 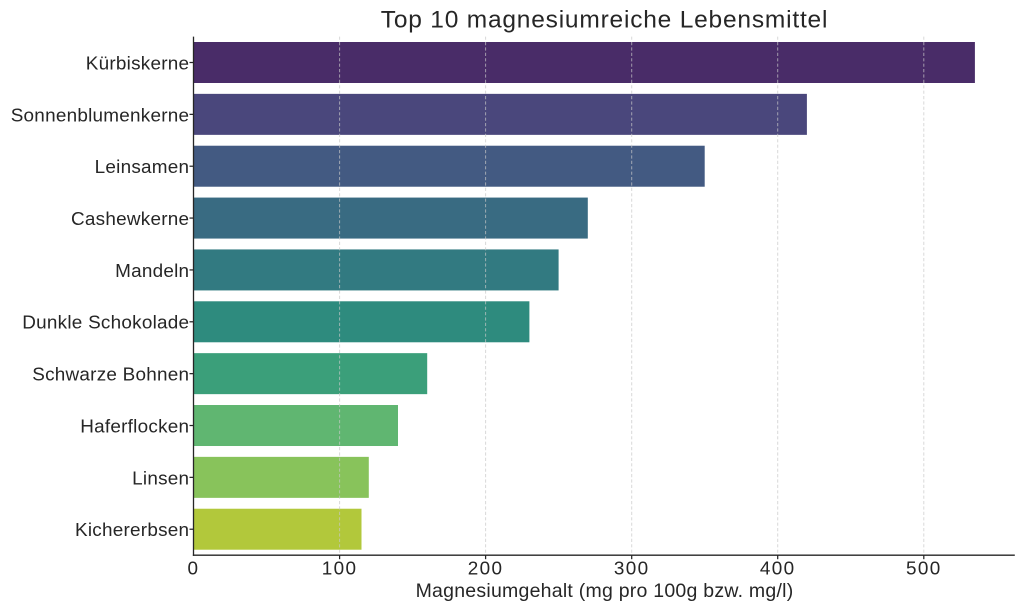 I want to click on svg-text: Kichererbsen, so click(x=132, y=530).